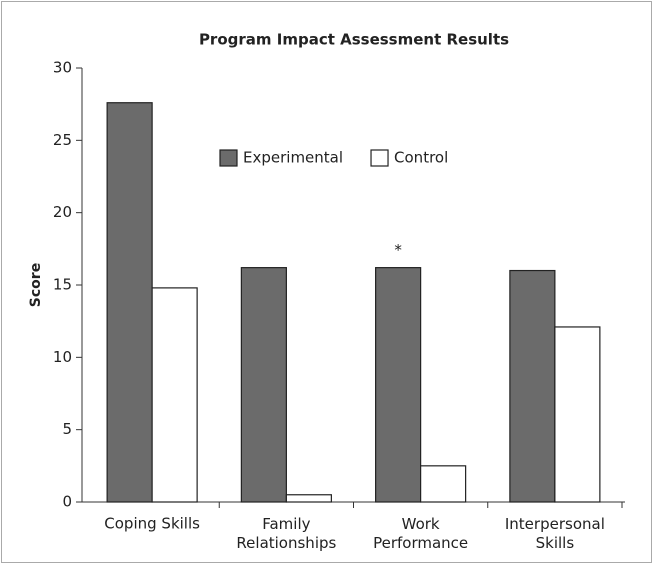 Image resolution: width=653 pixels, height=564 pixels. What do you see at coordinates (555, 533) in the screenshot?
I see `x-tick-label: Interpersonal Skills` at bounding box center [555, 533].